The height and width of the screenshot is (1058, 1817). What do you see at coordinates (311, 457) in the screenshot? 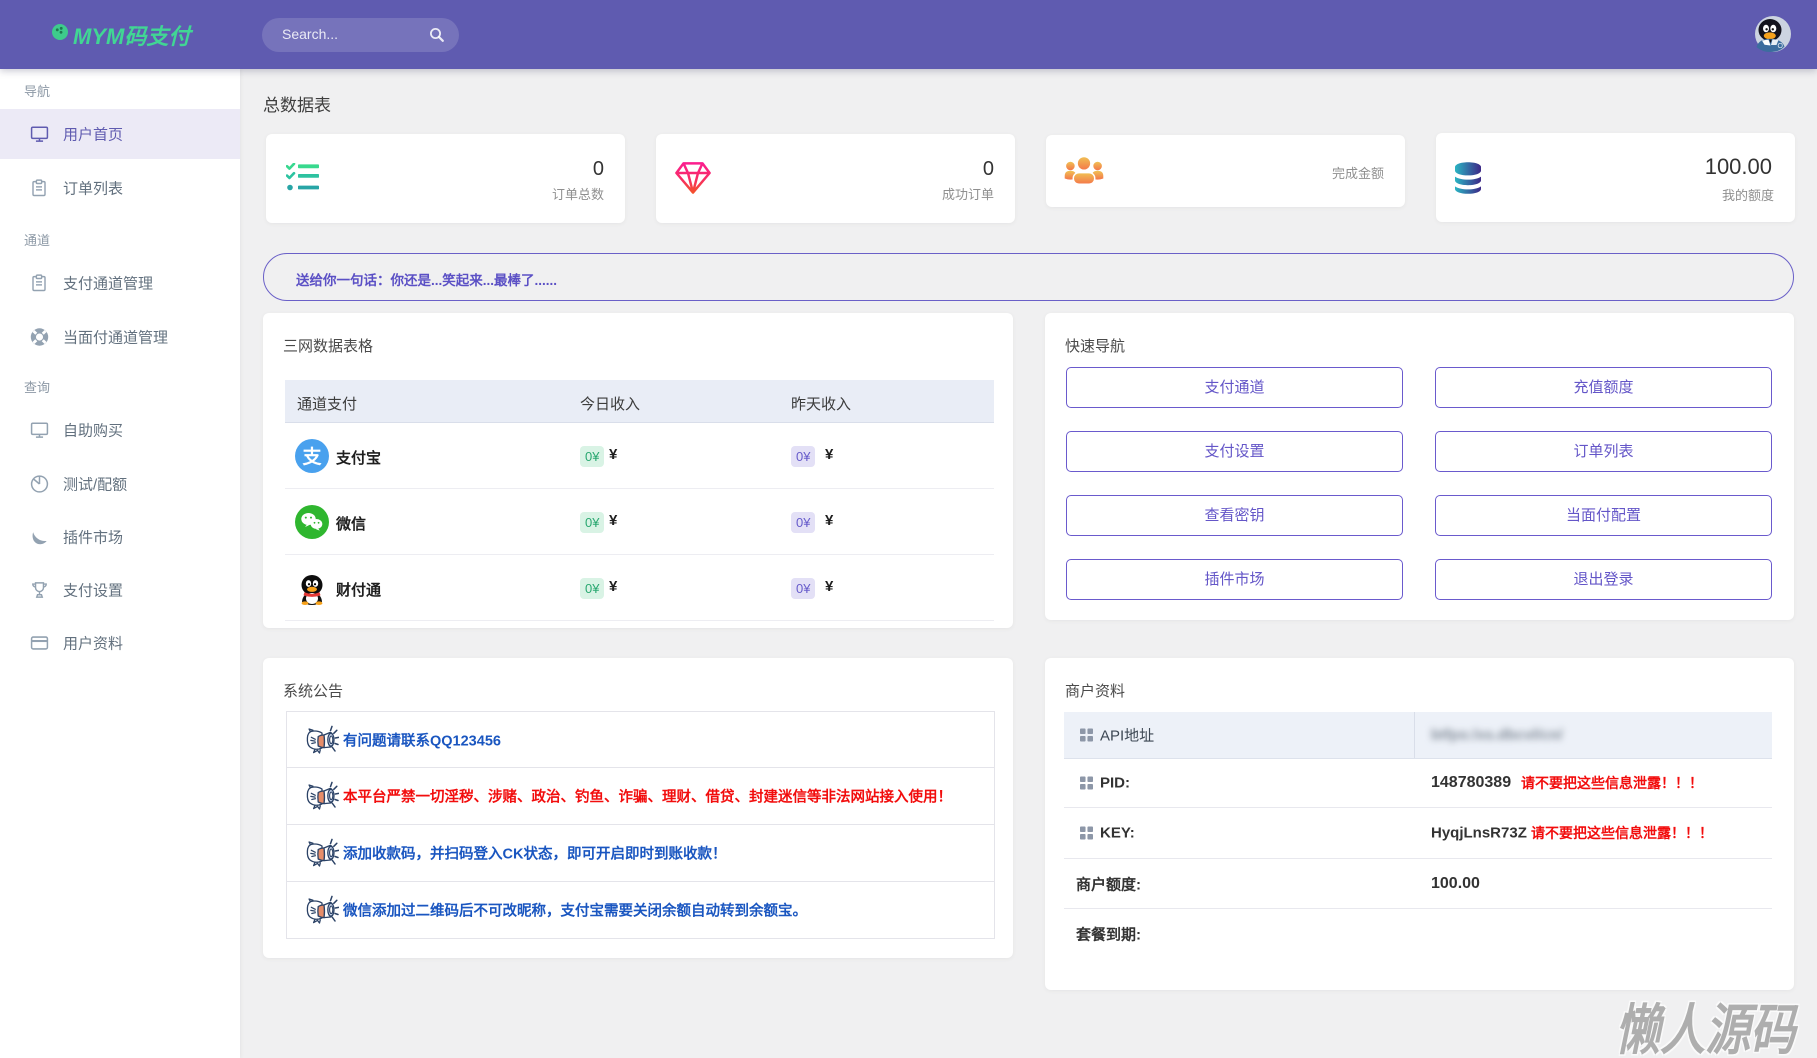
I see `svg-text: 支` at bounding box center [311, 457].